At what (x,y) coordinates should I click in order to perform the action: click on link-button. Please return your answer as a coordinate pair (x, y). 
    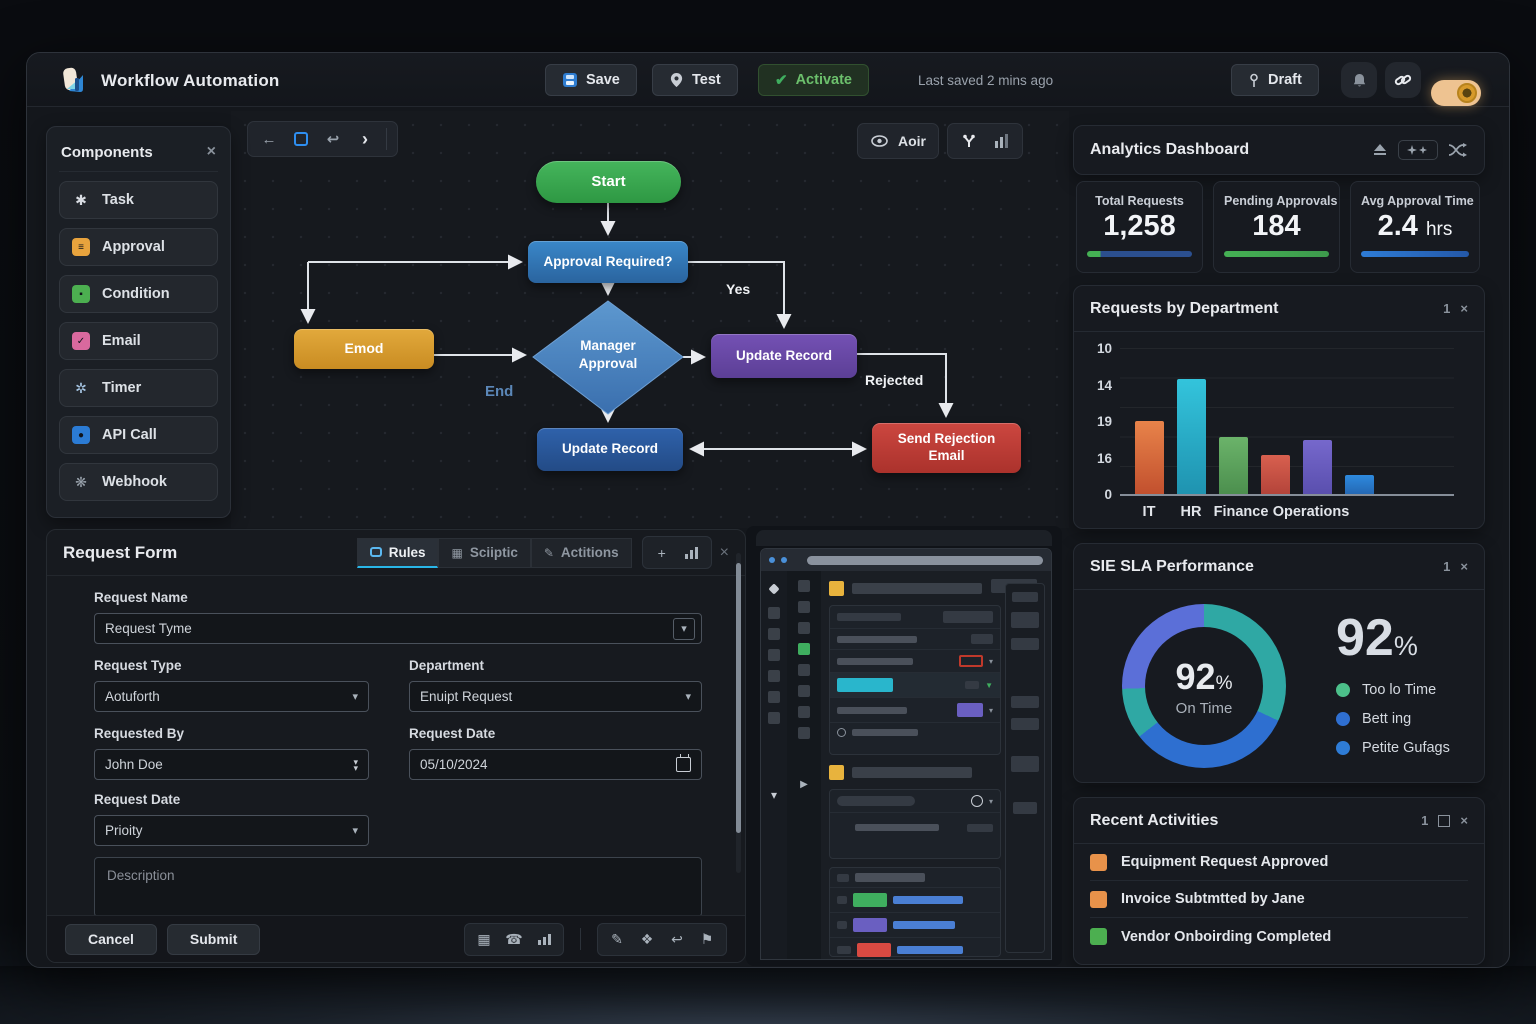
    Looking at the image, I should click on (1403, 80).